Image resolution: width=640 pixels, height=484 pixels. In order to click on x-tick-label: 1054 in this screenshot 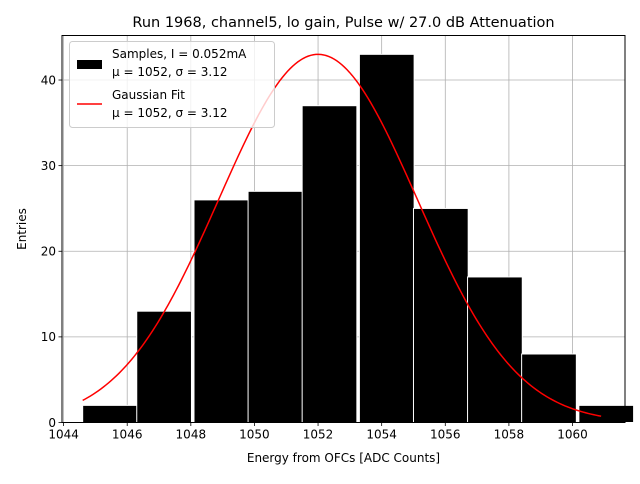, I will do `click(381, 435)`.